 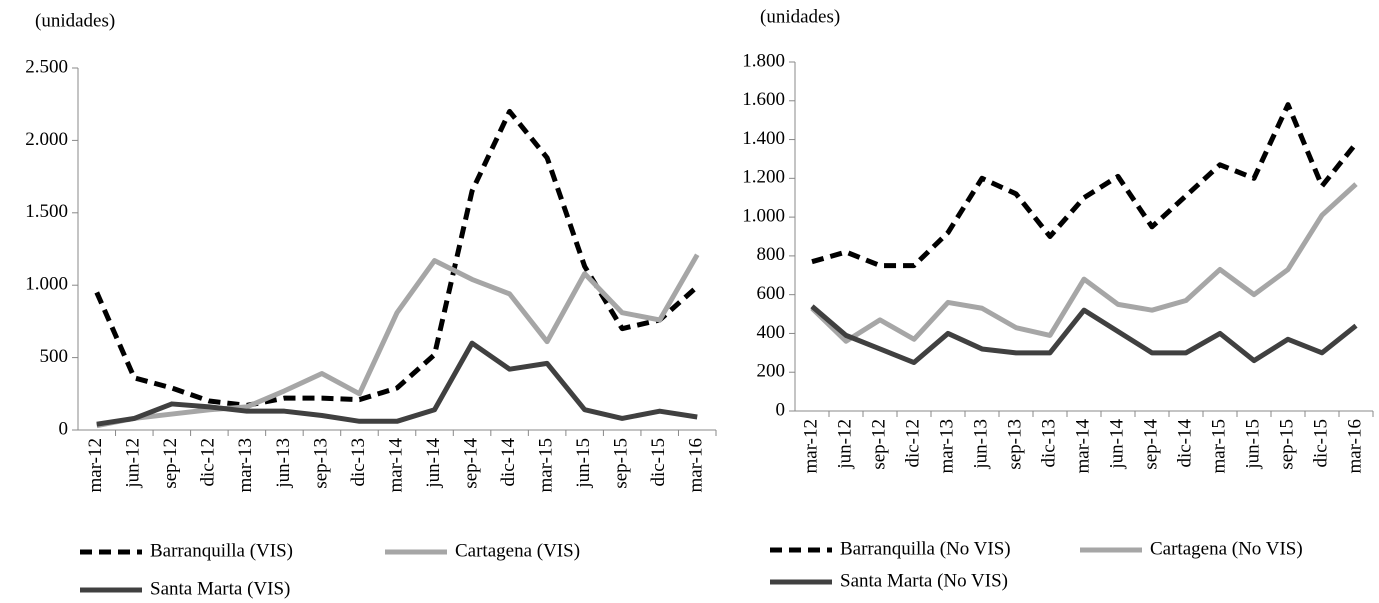 What do you see at coordinates (46, 66) in the screenshot?
I see `y-tick-label: 2.500` at bounding box center [46, 66].